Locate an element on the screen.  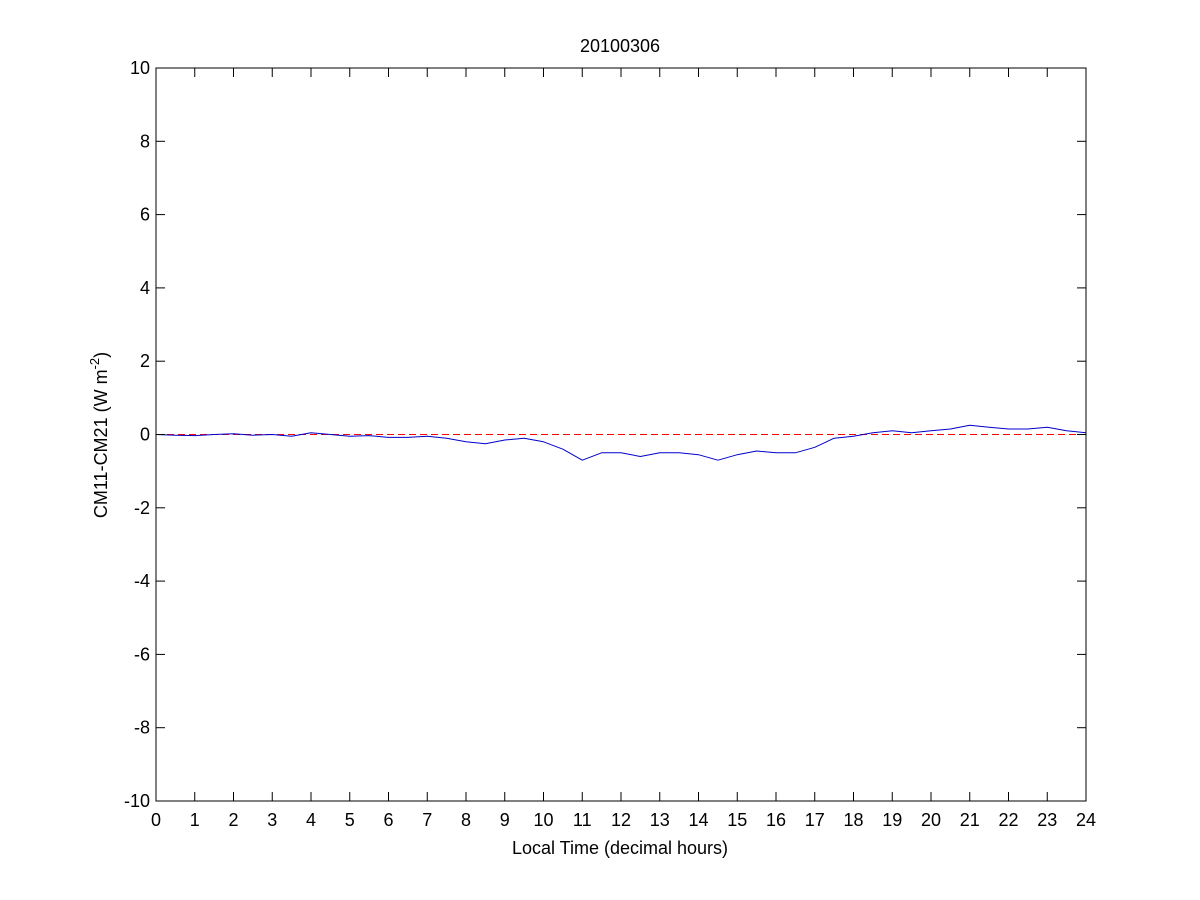
x-tick-label: 12 is located at coordinates (621, 820).